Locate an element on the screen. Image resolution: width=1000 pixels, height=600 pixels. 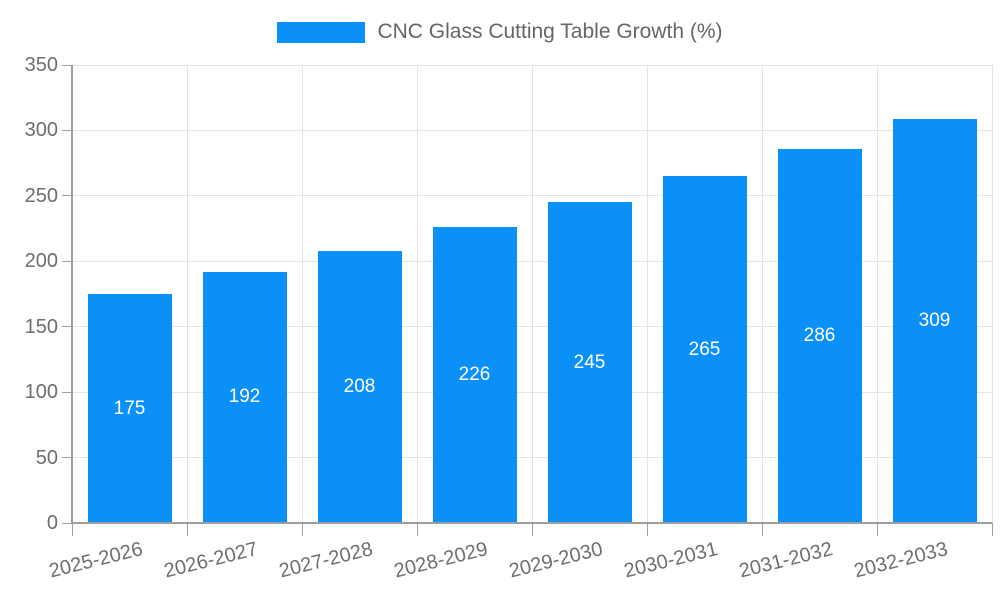
y-axis-tick-label: 100 is located at coordinates (41, 392).